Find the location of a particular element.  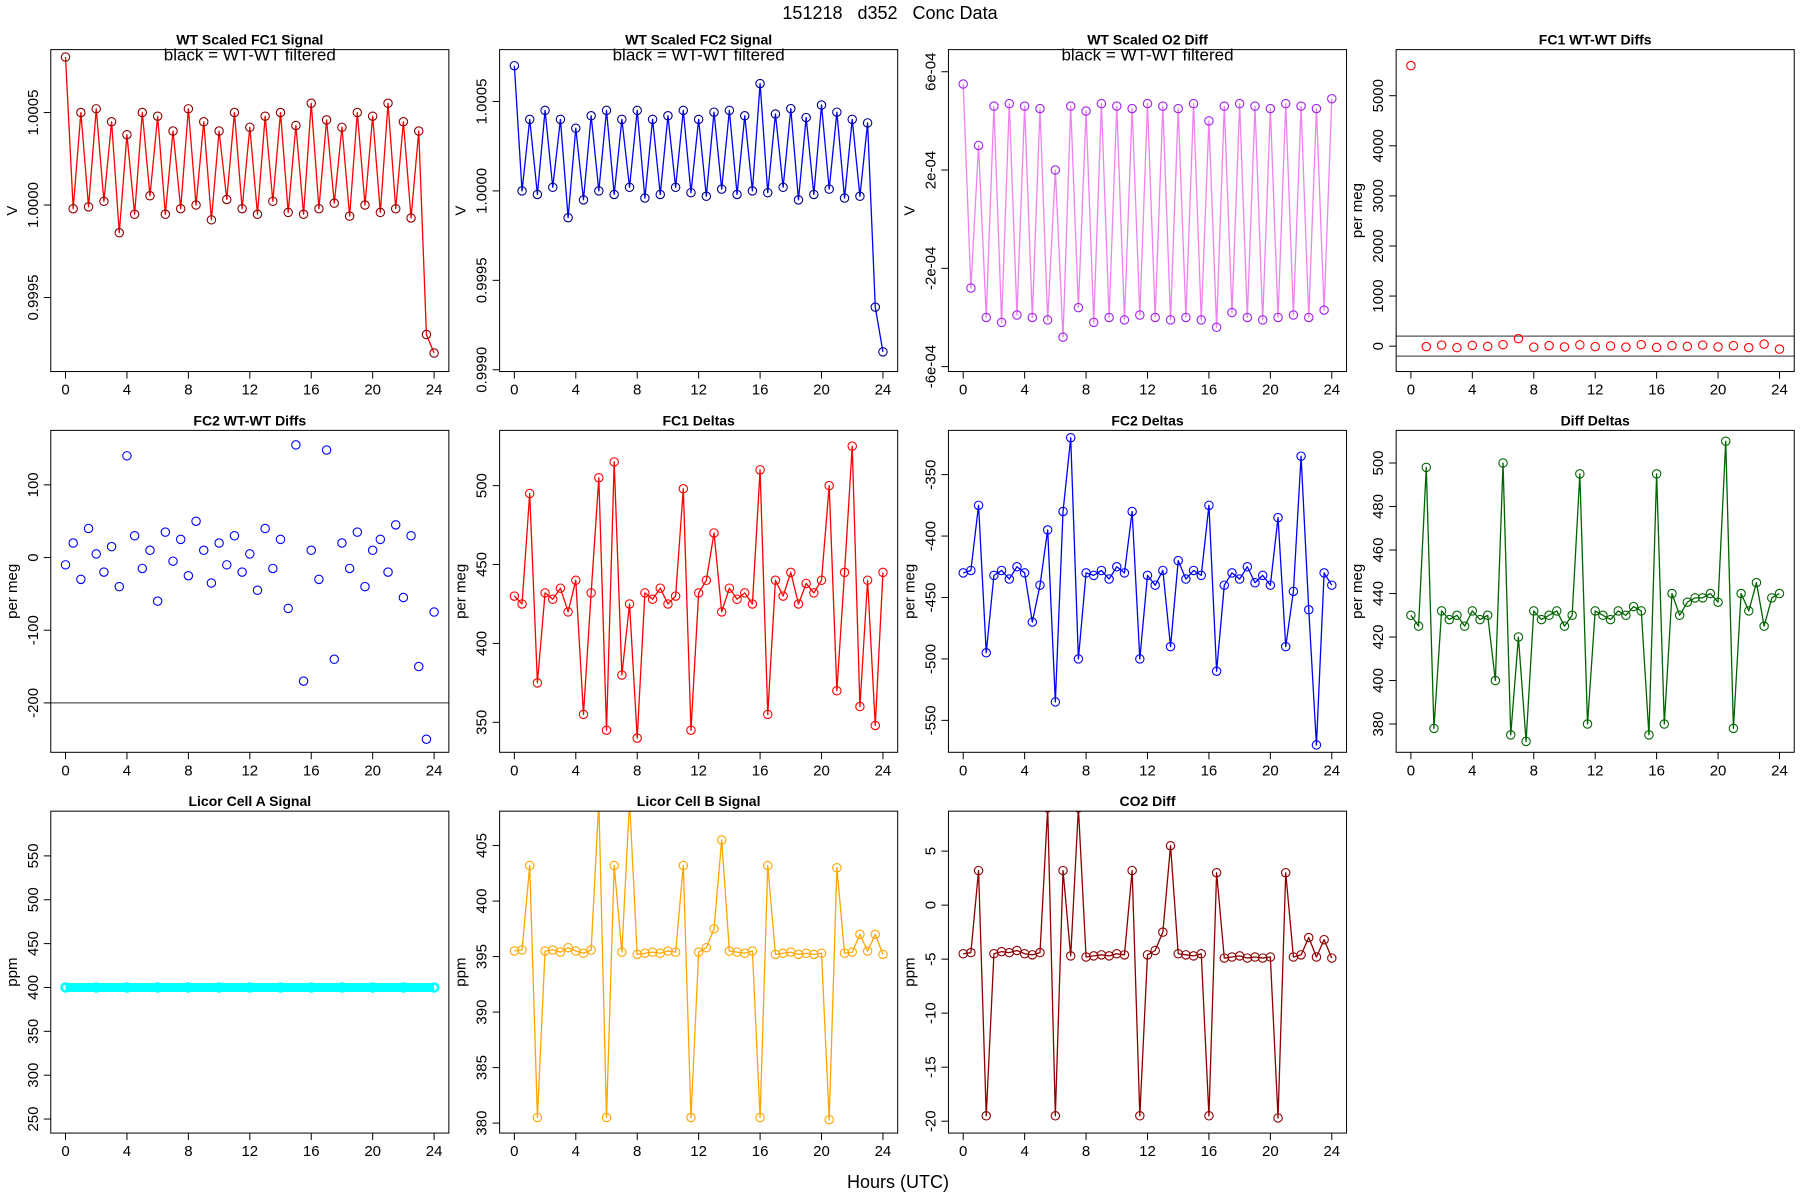

x-tick-label: 24 is located at coordinates (1779, 770).